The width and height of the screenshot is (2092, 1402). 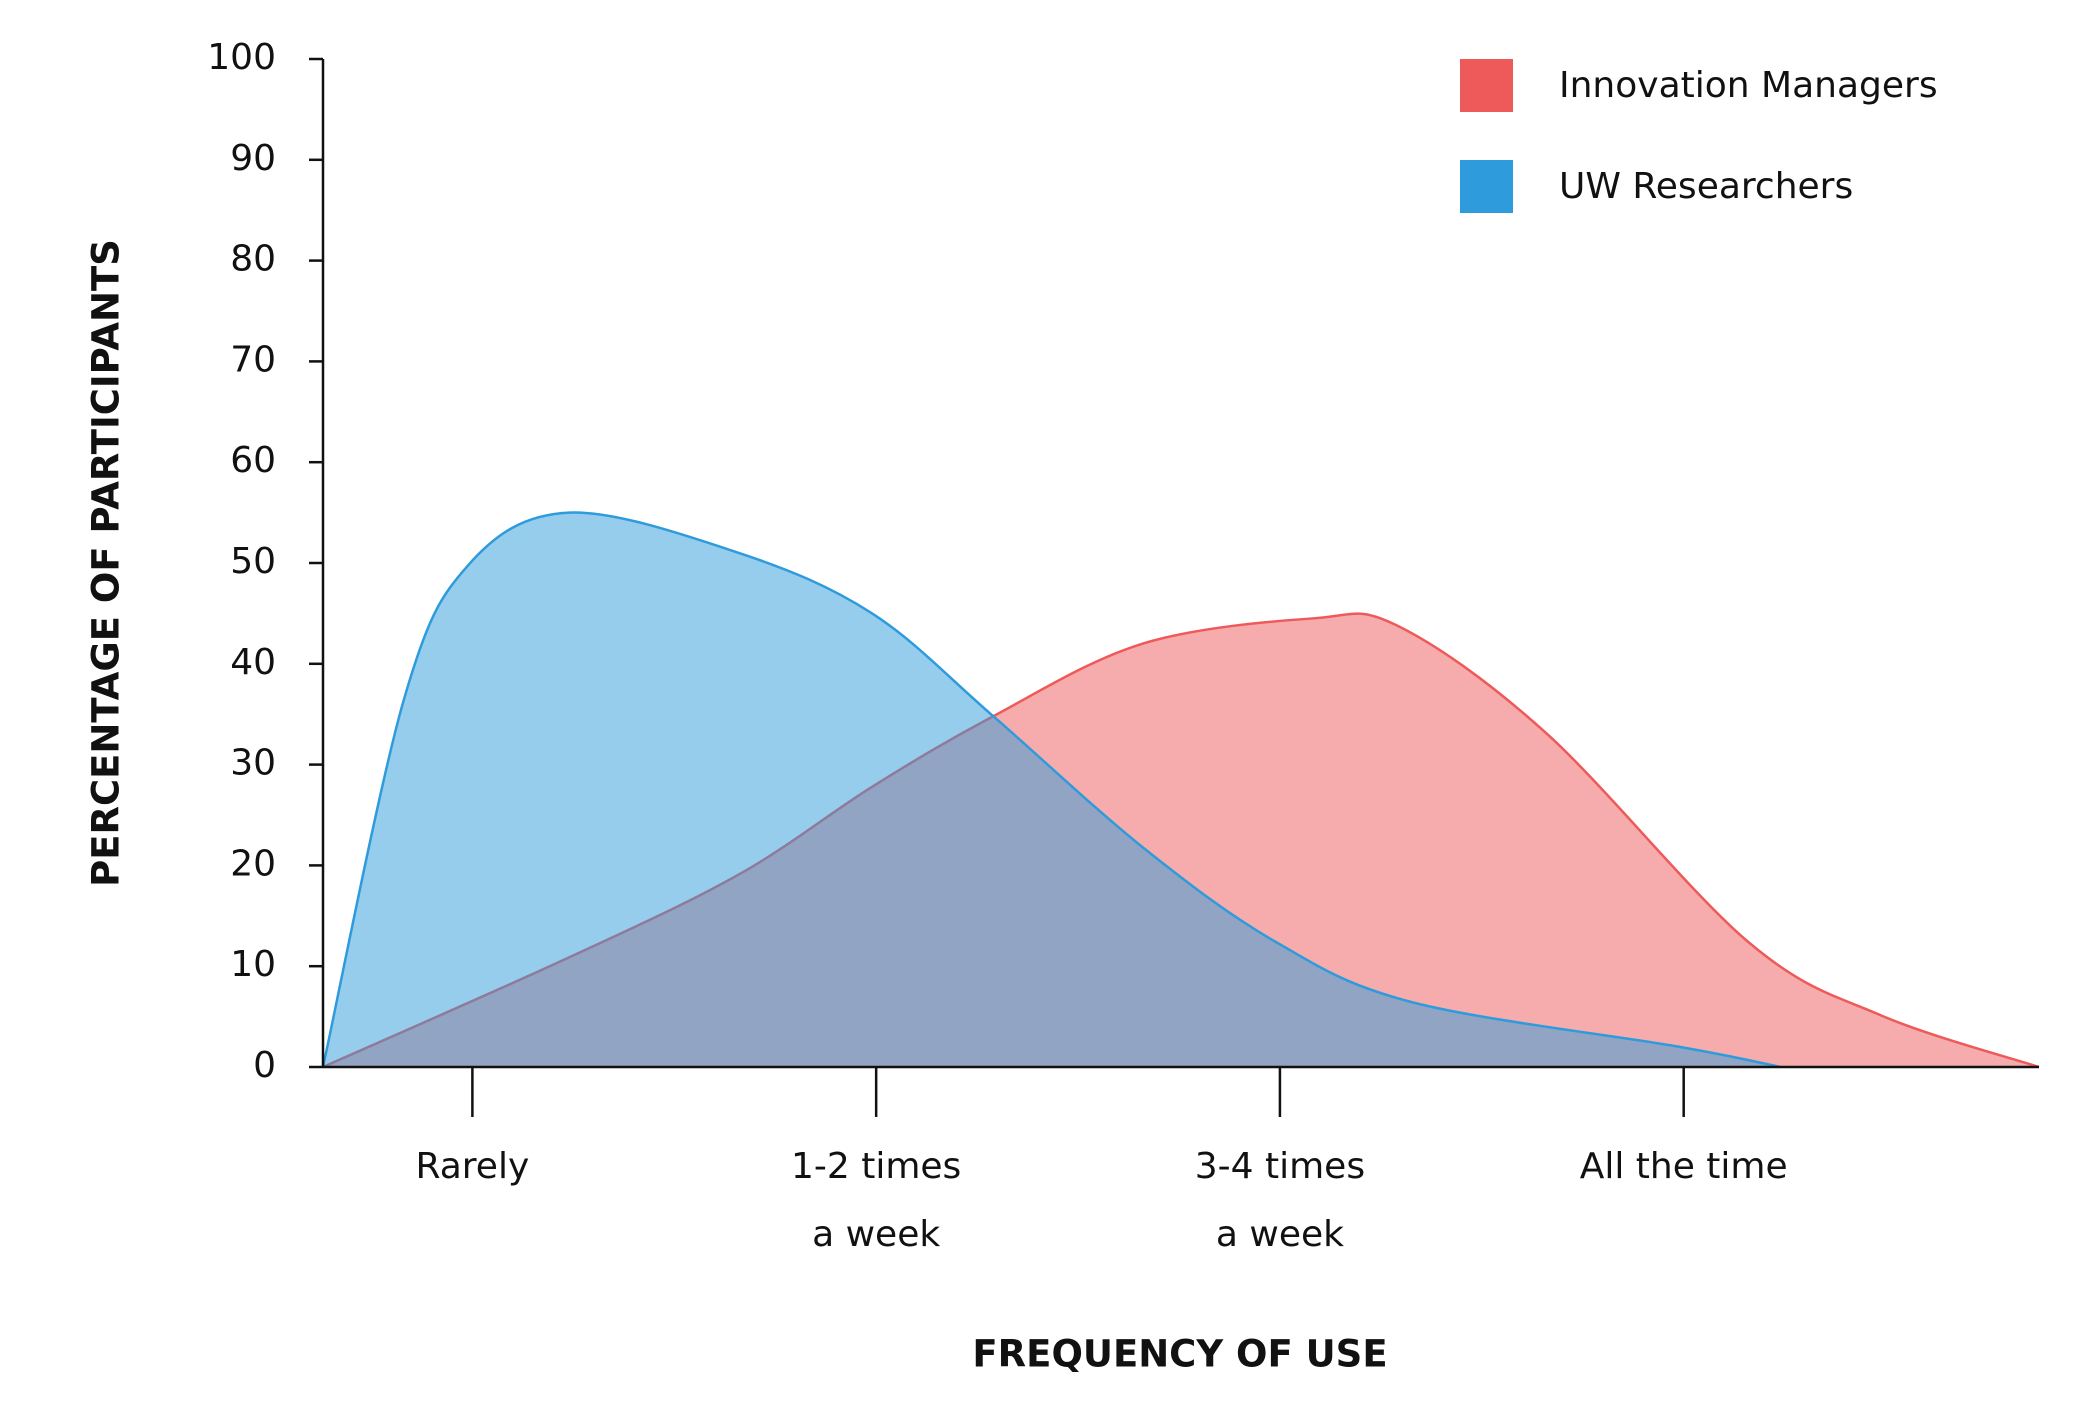 What do you see at coordinates (253, 158) in the screenshot?
I see `y-tick-label: 90` at bounding box center [253, 158].